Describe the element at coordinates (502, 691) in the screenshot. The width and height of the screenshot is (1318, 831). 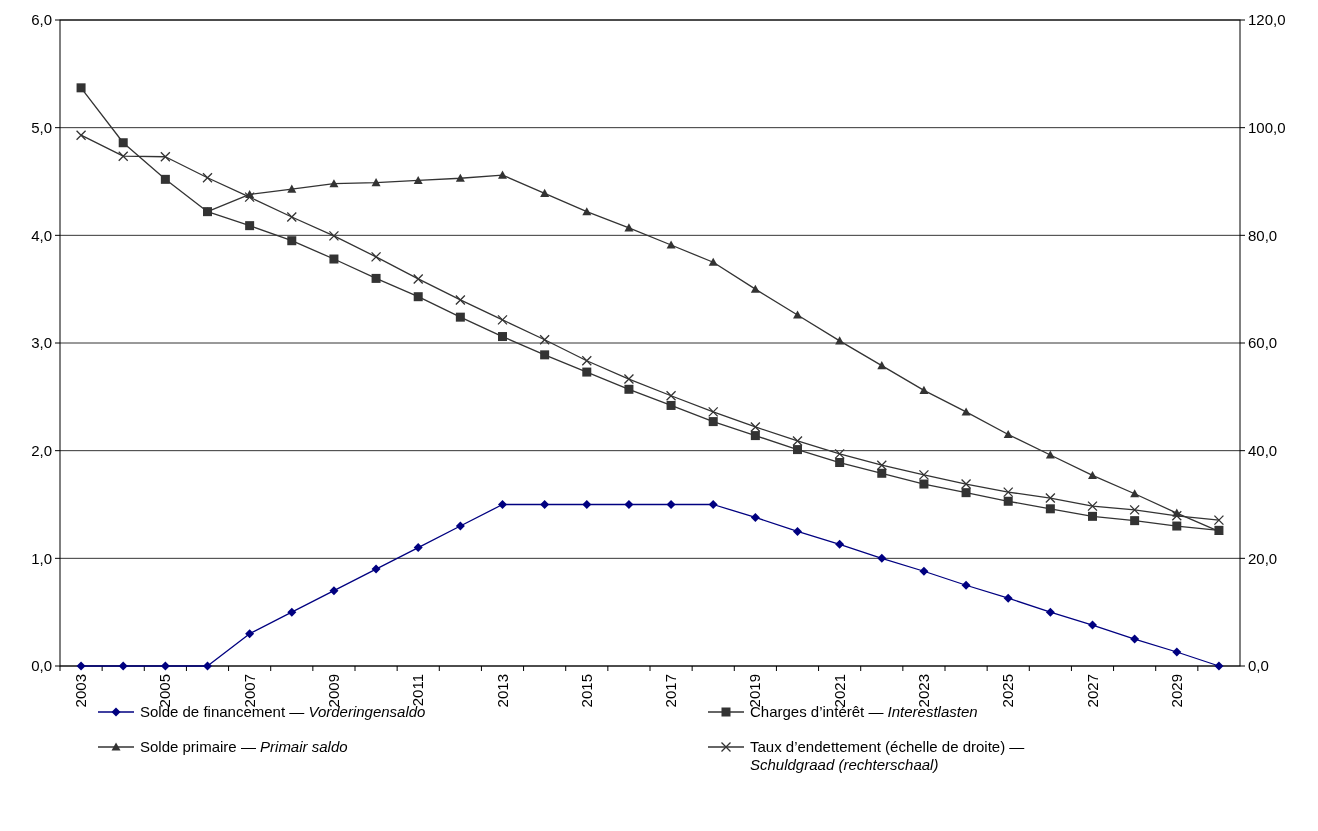
I see `x-tick-label: 2013` at that location.